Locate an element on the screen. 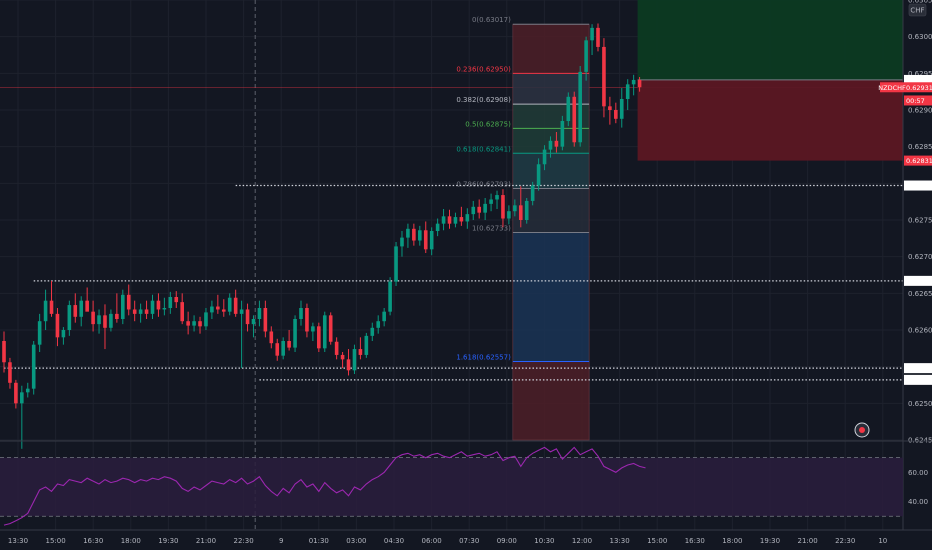 Image resolution: width=932 pixels, height=550 pixels. fib-level-label: 0.786(0.62793) is located at coordinates (483, 184).